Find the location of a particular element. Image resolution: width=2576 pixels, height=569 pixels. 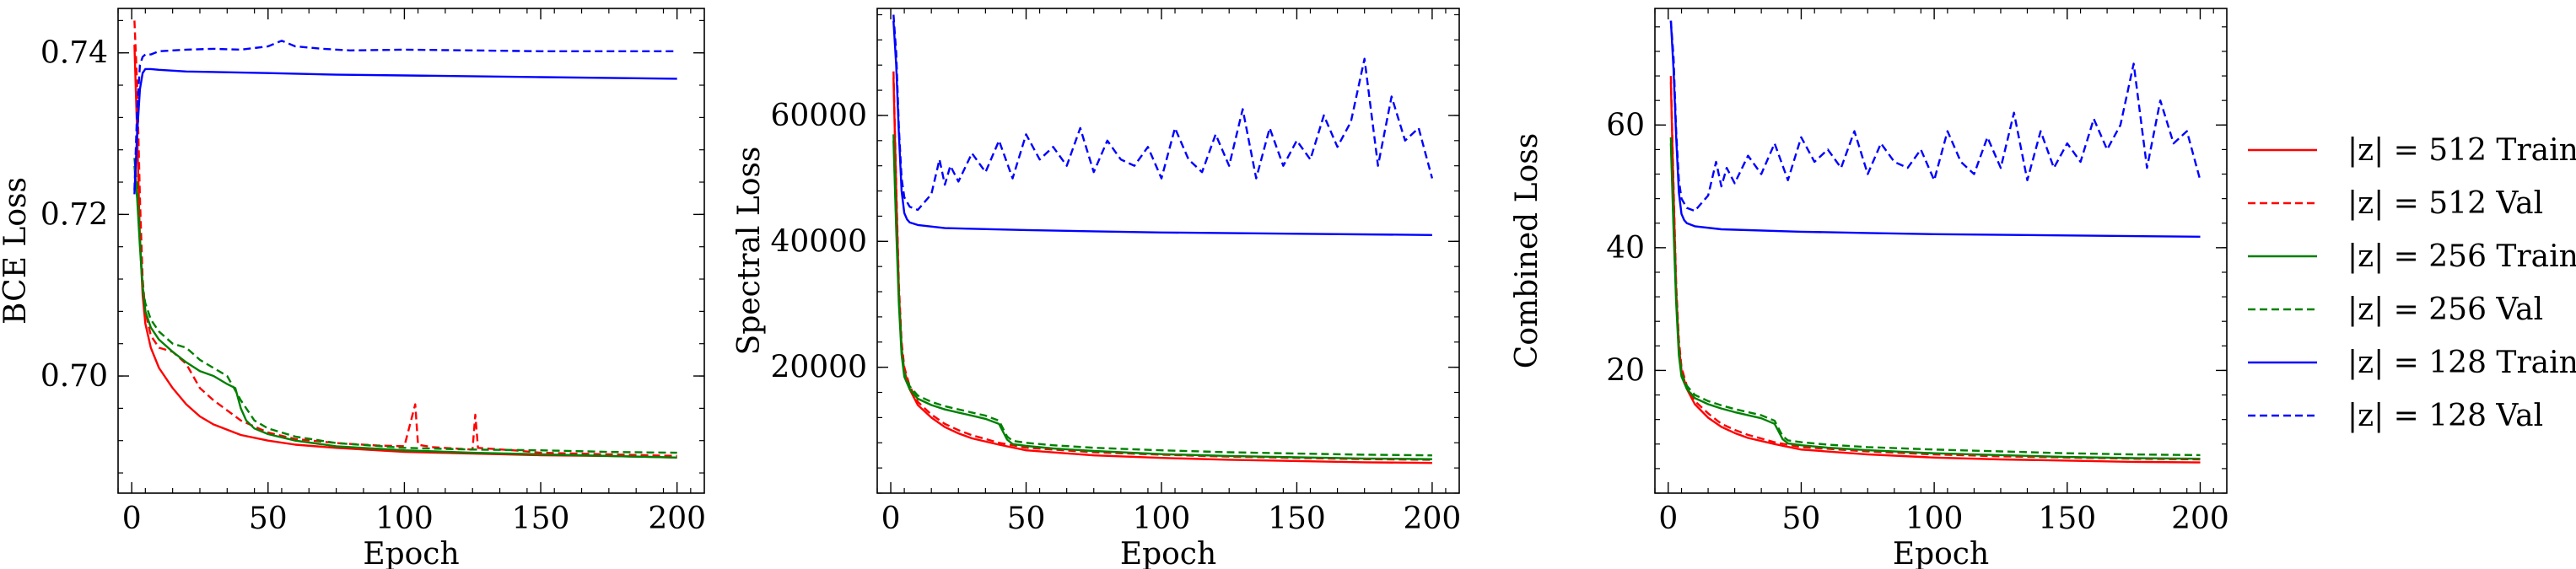

y-tick-label: 20000 is located at coordinates (818, 368).